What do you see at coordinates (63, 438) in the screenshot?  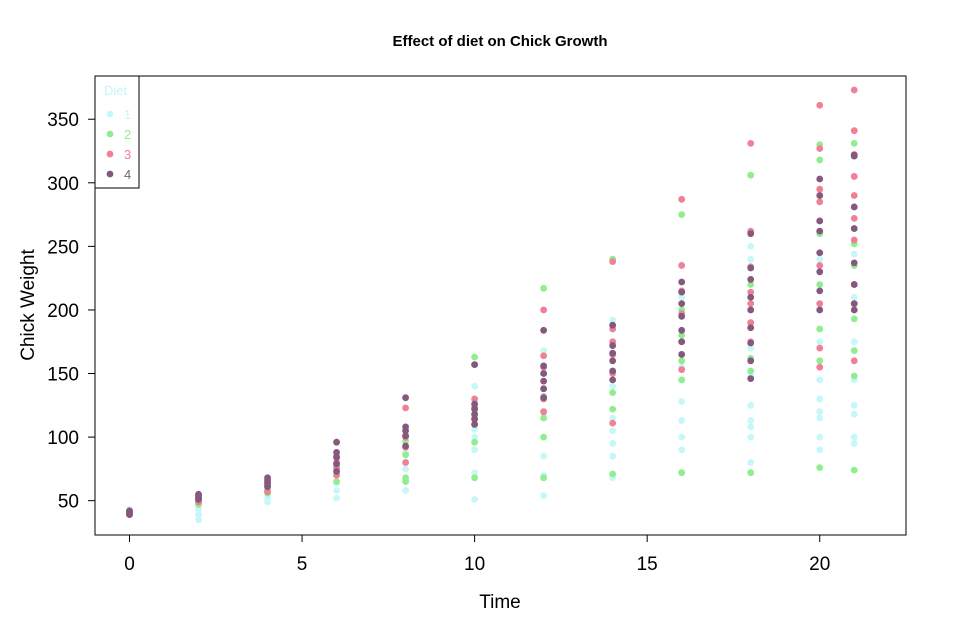 I see `y-tick-label: 100` at bounding box center [63, 438].